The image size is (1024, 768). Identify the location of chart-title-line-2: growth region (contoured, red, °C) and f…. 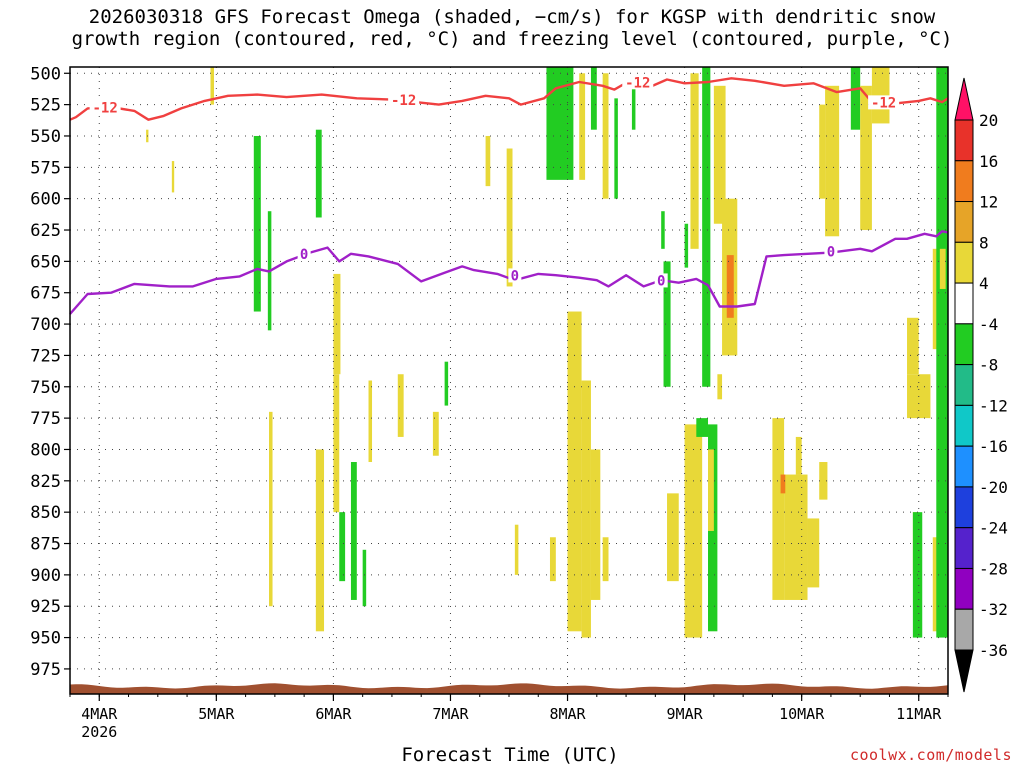
(512, 39).